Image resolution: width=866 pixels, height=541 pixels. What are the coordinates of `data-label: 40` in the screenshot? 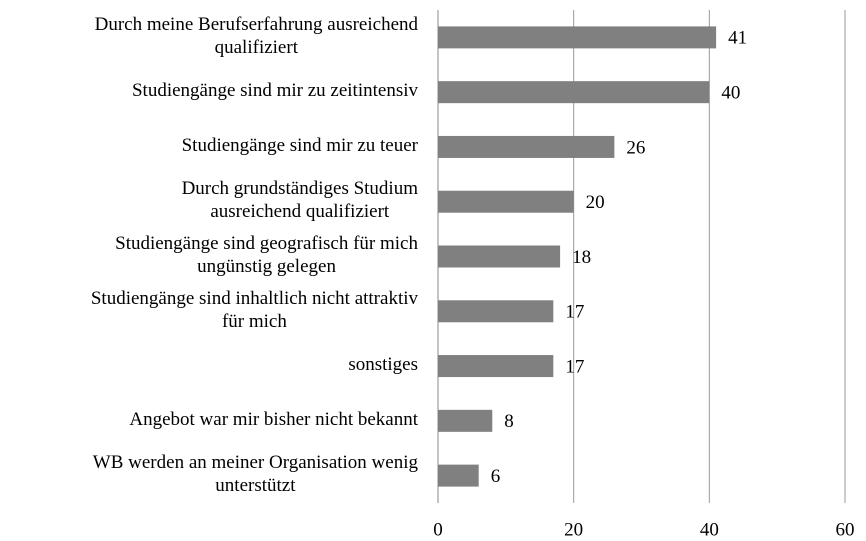 It's located at (730, 93).